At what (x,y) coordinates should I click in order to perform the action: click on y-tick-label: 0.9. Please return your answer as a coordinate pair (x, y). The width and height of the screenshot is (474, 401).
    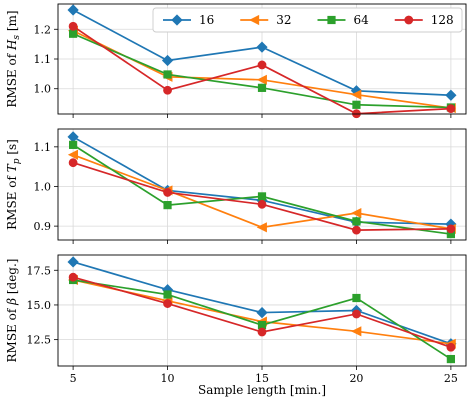
    Looking at the image, I should click on (43, 226).